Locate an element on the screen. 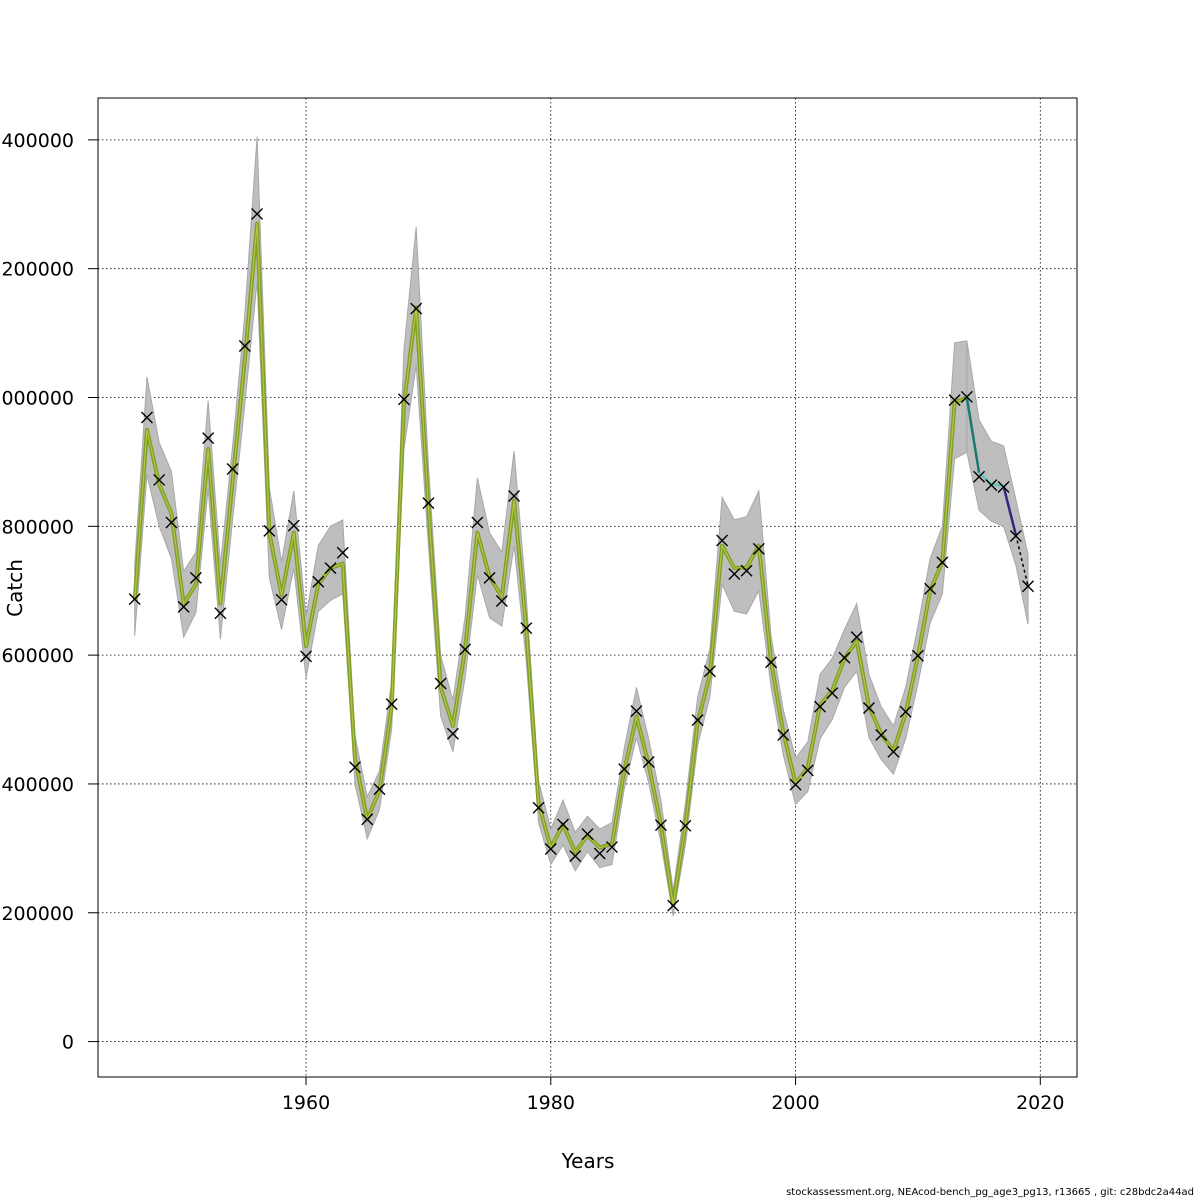 This screenshot has width=1200, height=1200. observed-point-1994 is located at coordinates (722, 540).